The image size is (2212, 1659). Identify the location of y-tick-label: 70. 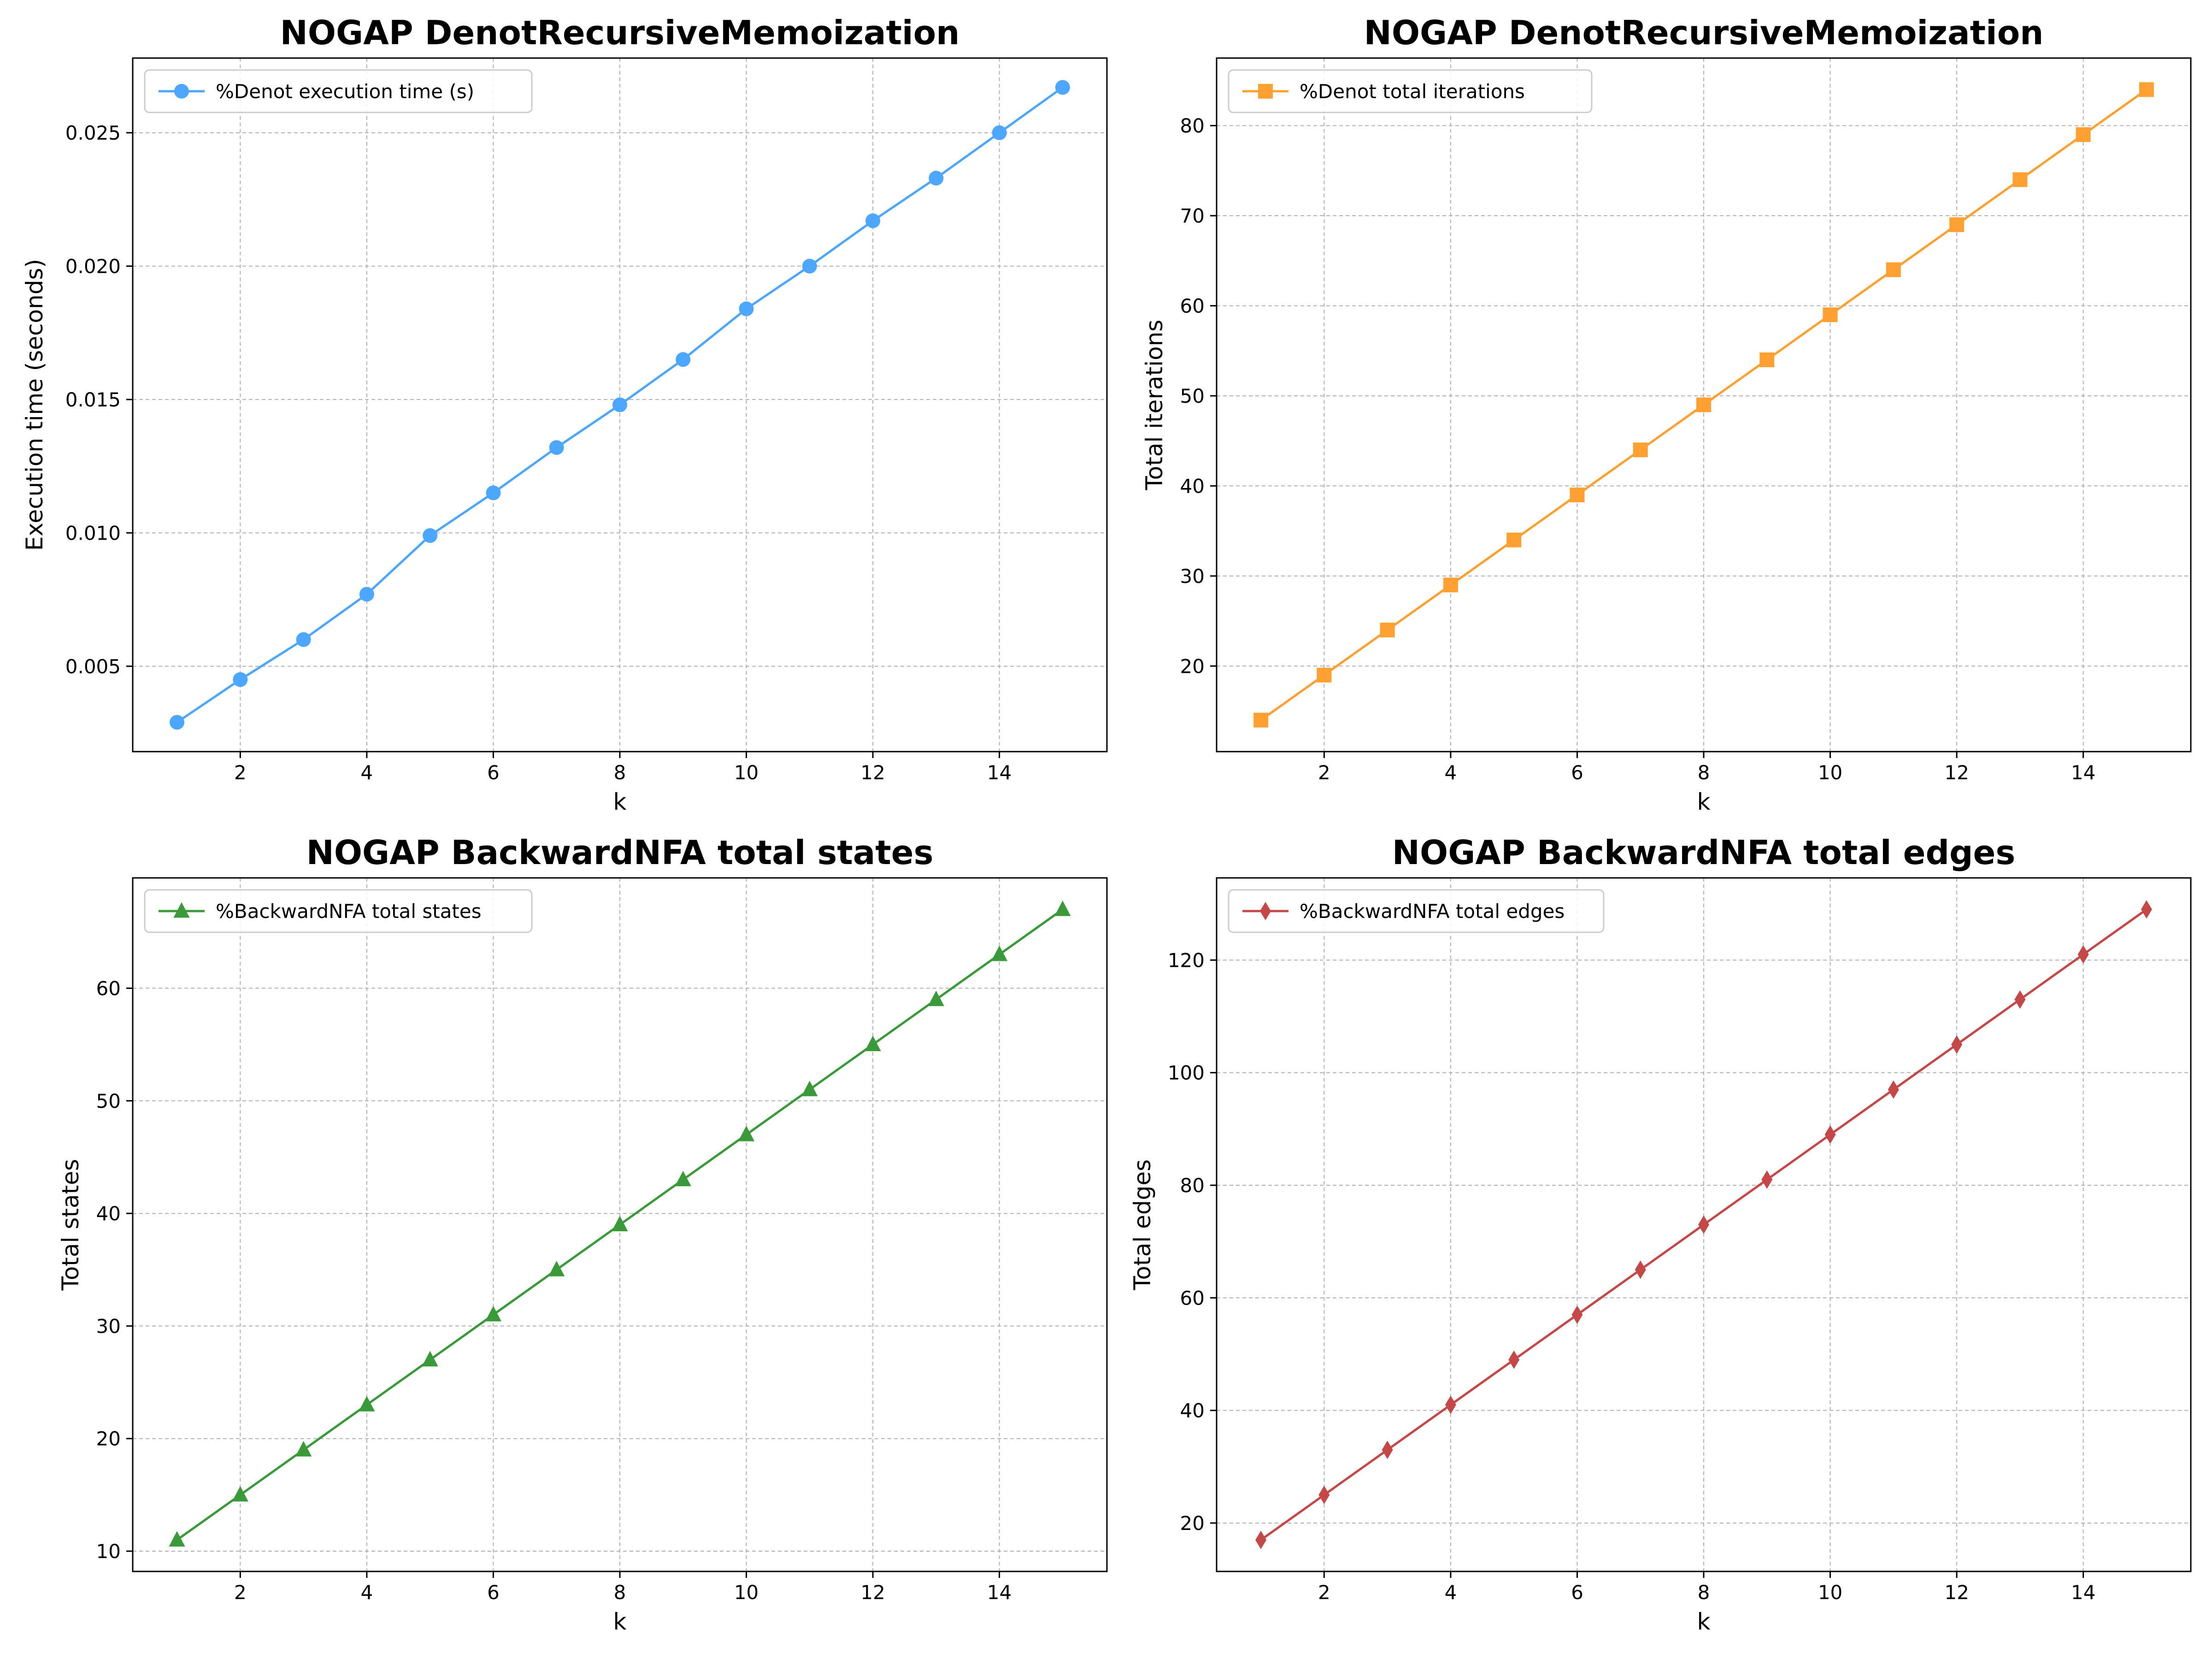
(1192, 216).